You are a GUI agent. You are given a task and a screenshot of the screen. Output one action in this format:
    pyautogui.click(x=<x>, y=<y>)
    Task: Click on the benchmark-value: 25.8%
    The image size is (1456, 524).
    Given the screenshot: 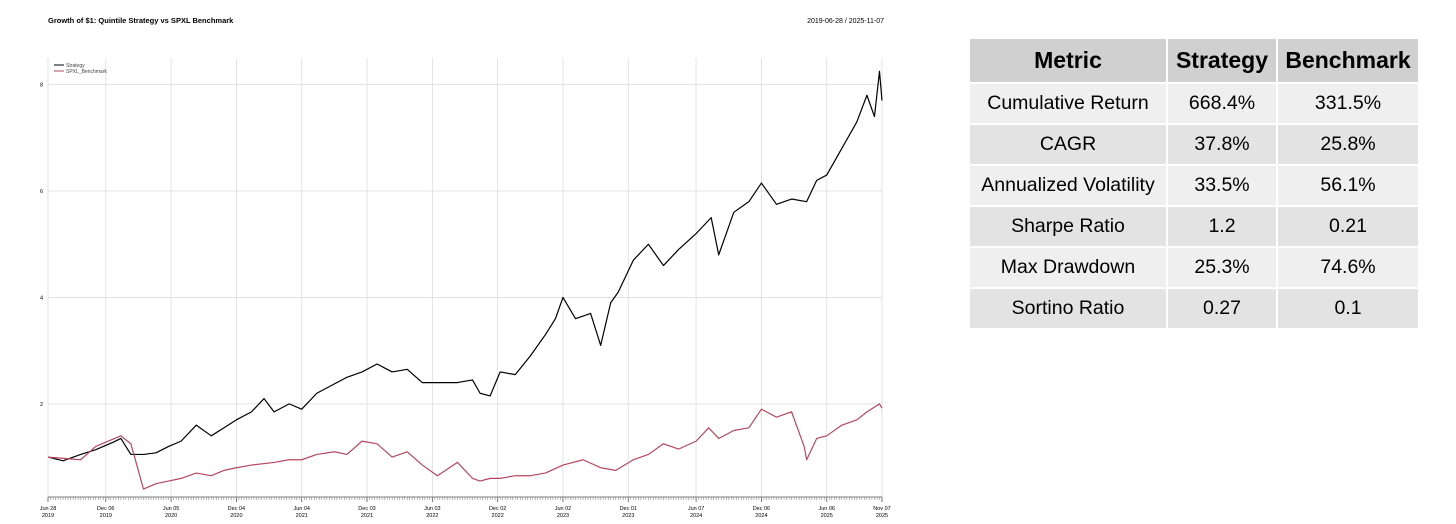 What is the action you would take?
    pyautogui.click(x=1348, y=144)
    